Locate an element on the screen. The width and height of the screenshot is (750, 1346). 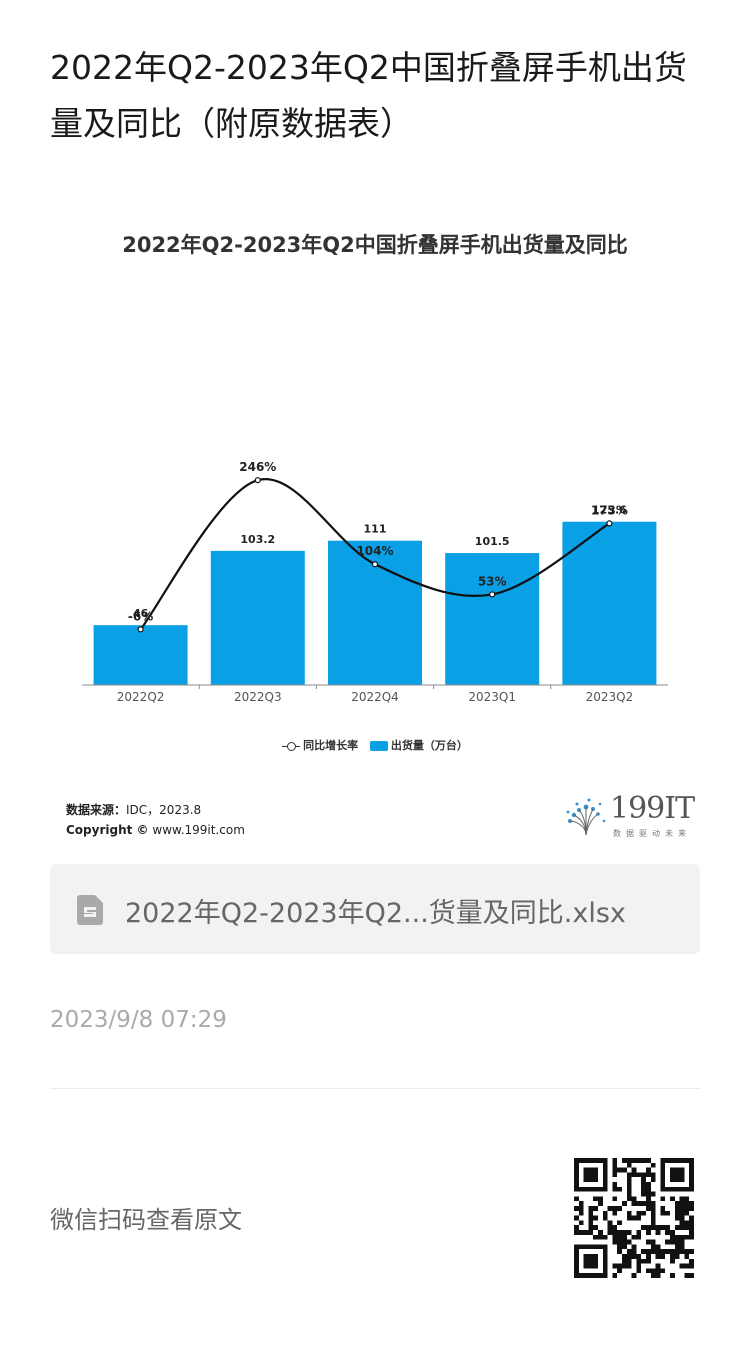
line-label-2023Q1: 53% is located at coordinates (492, 581).